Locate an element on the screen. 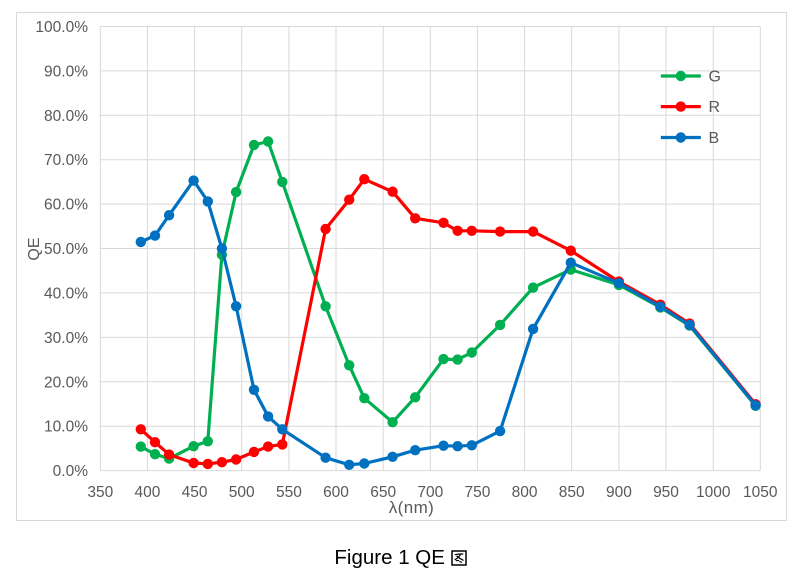  svg-text: 30.0% is located at coordinates (66, 338).